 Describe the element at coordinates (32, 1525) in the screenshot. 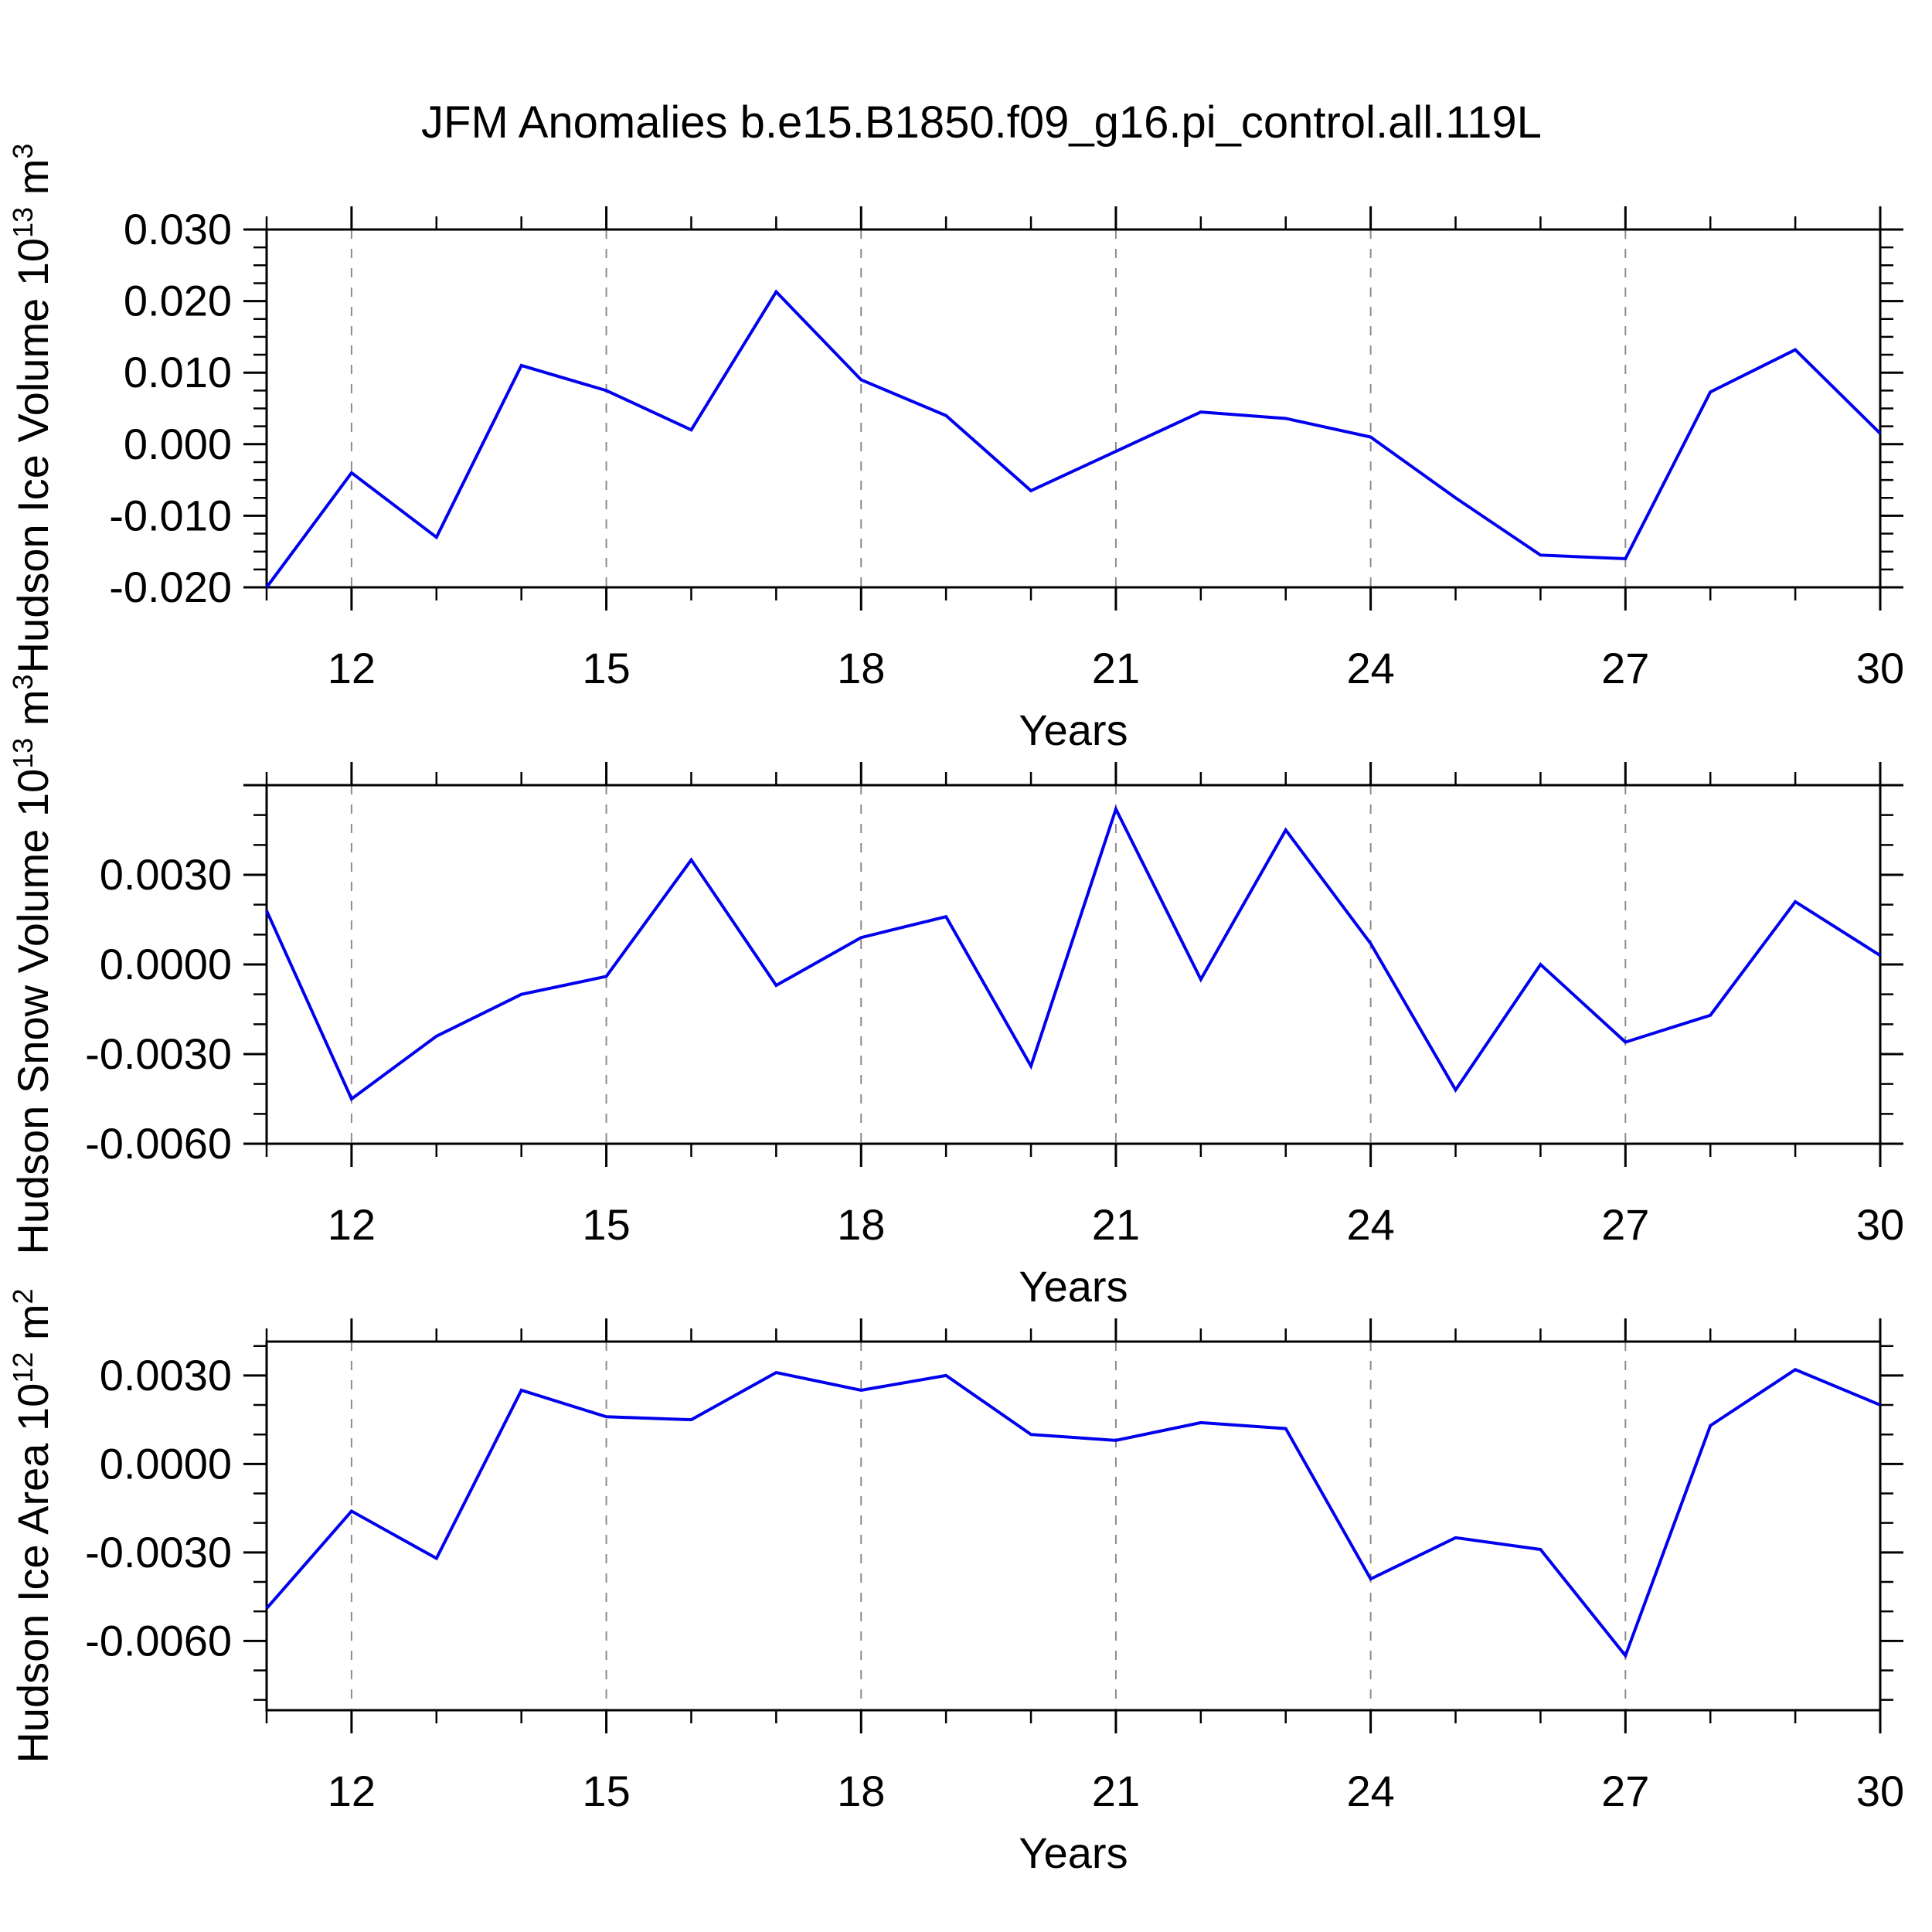

I see `y-axis-title: Hudson Ice Area 1012 m2` at that location.